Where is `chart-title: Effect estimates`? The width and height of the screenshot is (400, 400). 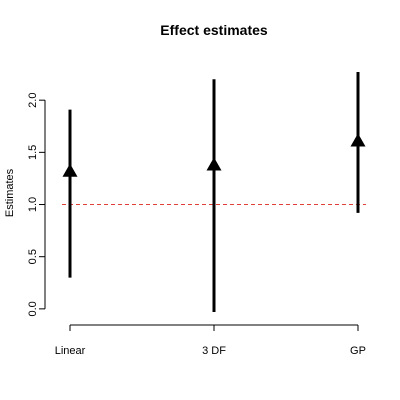
chart-title: Effect estimates is located at coordinates (214, 30).